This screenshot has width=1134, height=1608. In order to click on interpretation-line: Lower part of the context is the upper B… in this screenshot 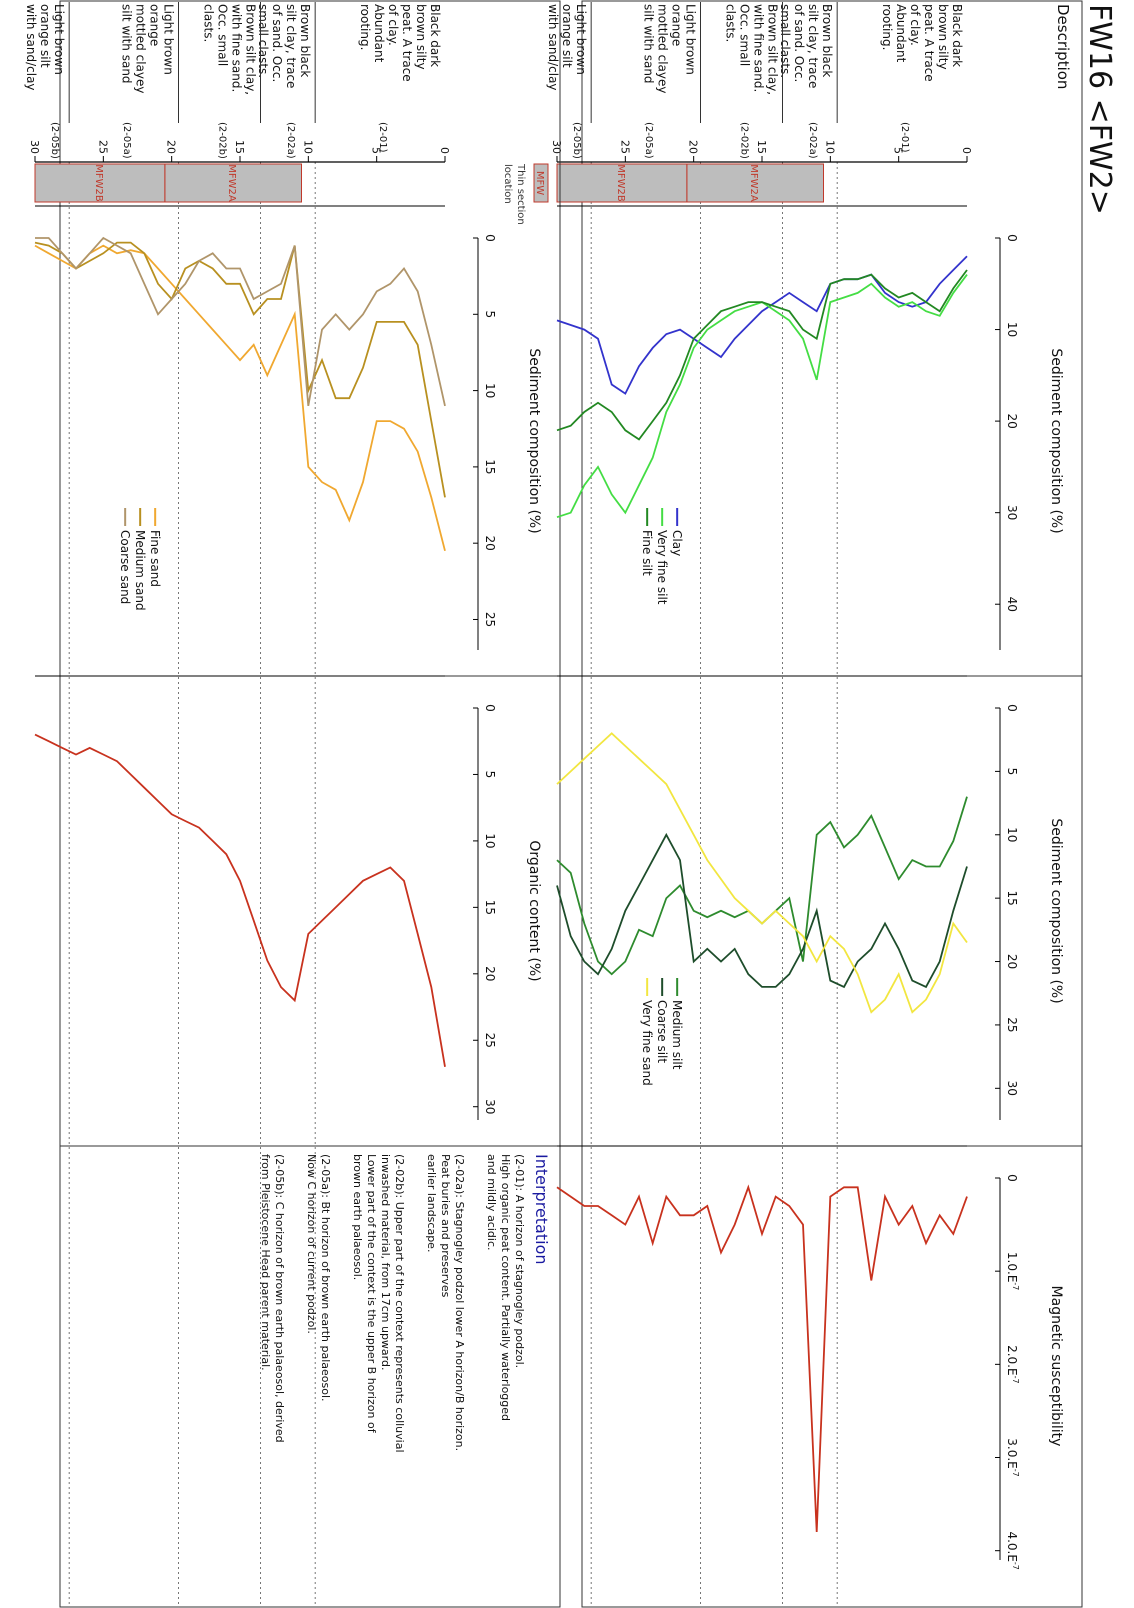, I will do `click(371, 1294)`.